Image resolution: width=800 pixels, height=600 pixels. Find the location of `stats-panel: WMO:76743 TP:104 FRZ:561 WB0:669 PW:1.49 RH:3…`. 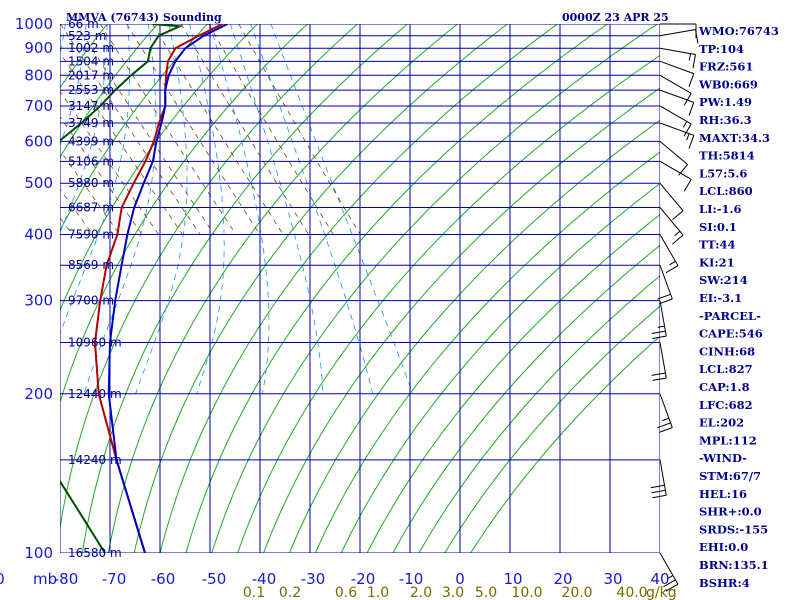

stats-panel: WMO:76743 TP:104 FRZ:561 WB0:669 PW:1.49 RH:3… is located at coordinates (738, 307).